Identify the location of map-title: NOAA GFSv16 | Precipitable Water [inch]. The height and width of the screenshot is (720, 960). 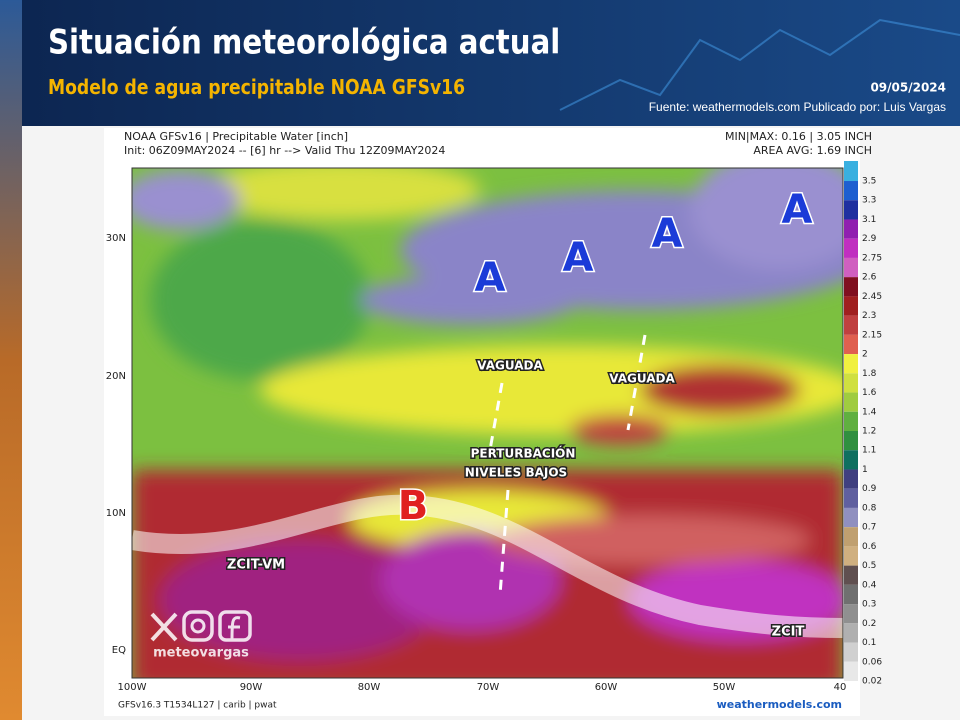
(236, 136).